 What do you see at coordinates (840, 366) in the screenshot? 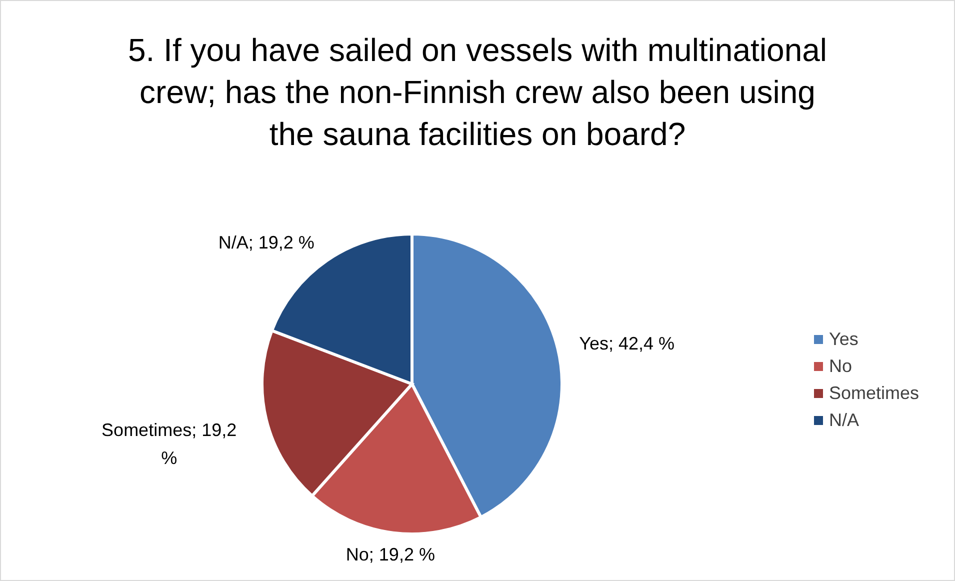
I see `legend-label: No` at bounding box center [840, 366].